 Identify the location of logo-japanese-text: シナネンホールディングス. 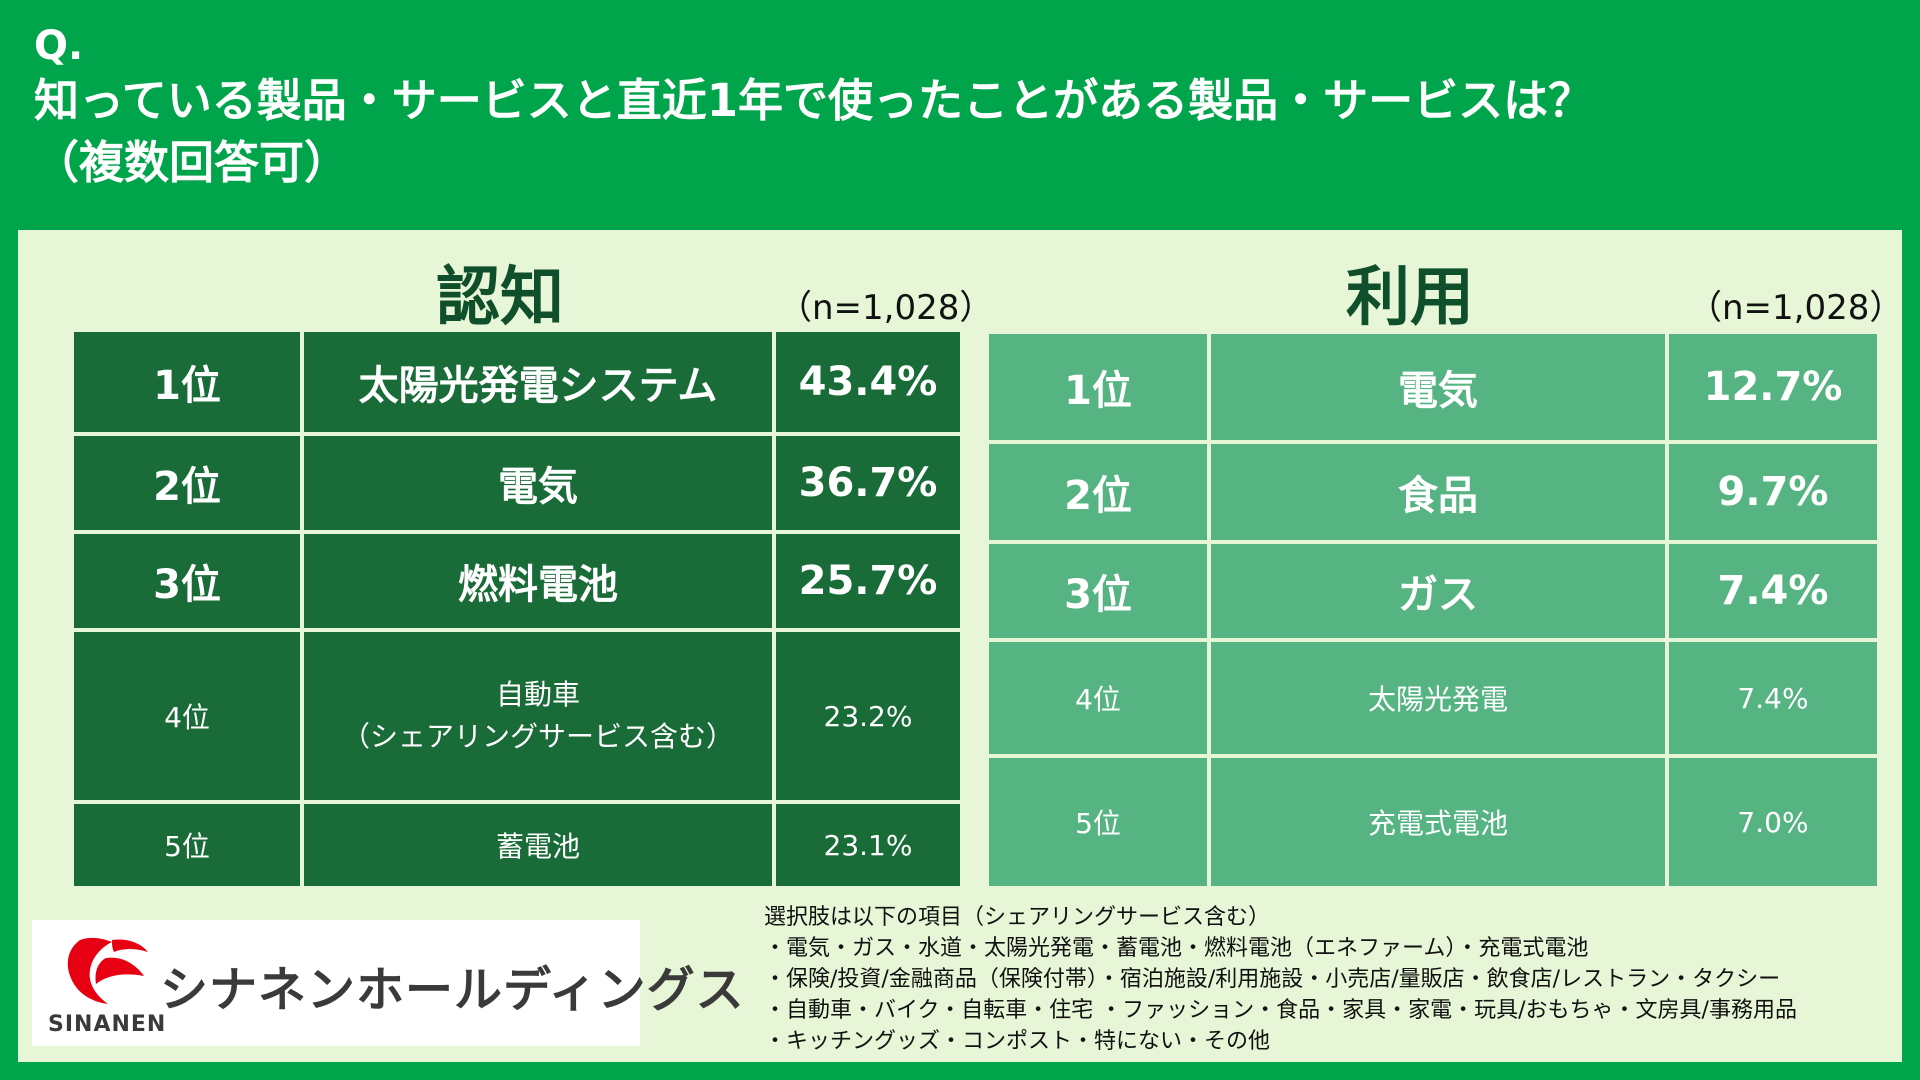
(452, 990).